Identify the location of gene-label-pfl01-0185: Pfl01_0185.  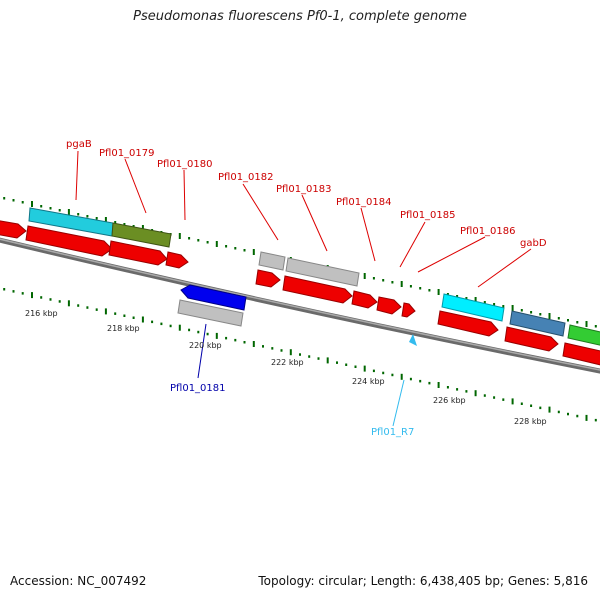
(428, 215).